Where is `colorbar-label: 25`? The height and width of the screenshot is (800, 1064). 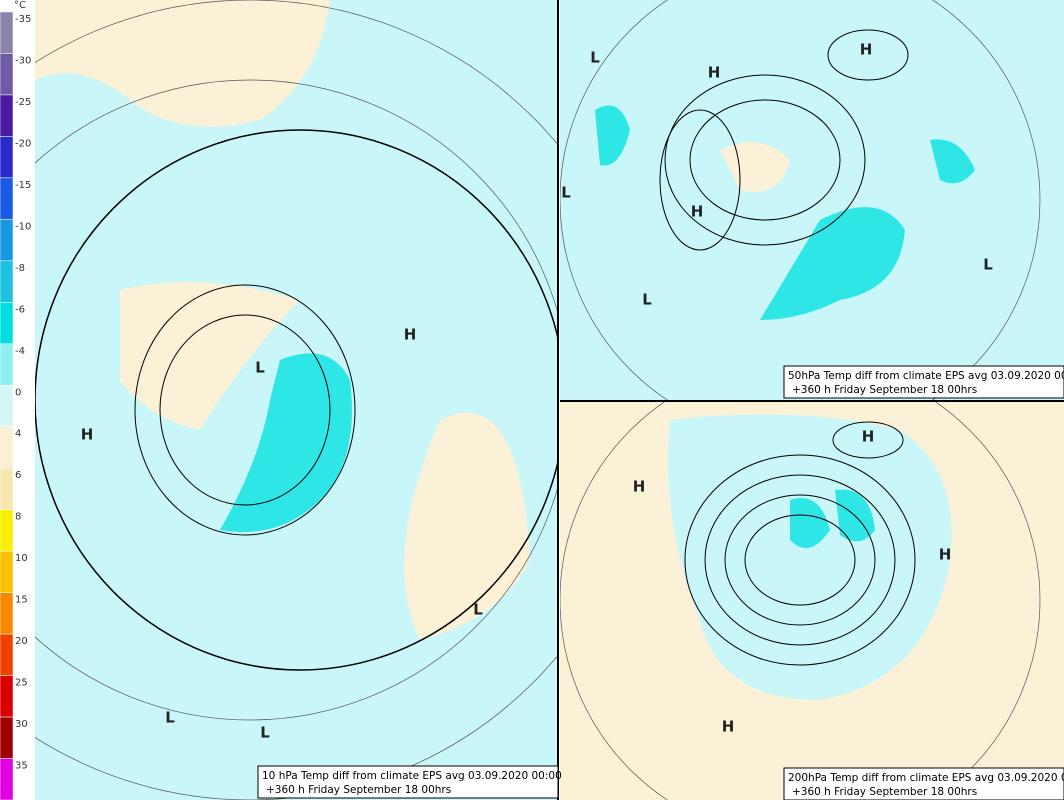
colorbar-label: 25 is located at coordinates (21, 683).